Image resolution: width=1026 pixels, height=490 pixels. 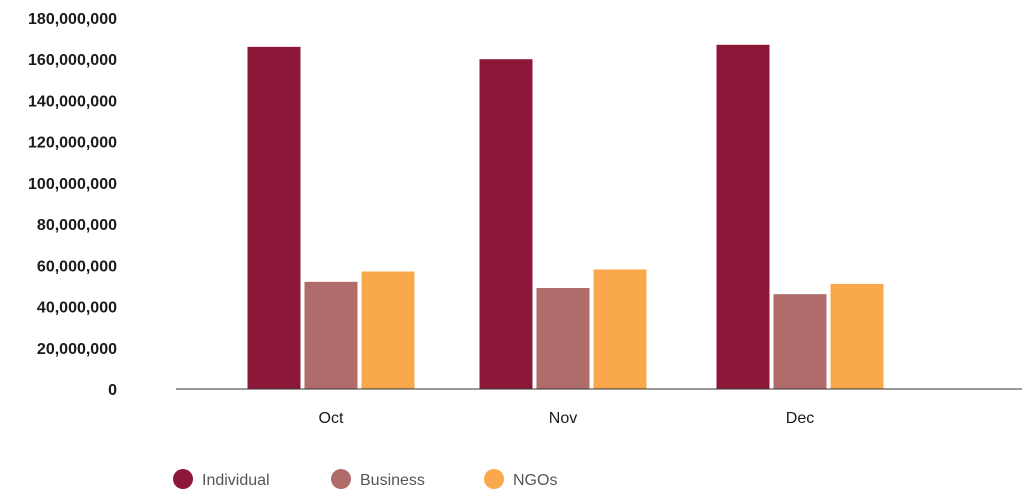 I want to click on bar-ngos-dec, so click(x=857, y=336).